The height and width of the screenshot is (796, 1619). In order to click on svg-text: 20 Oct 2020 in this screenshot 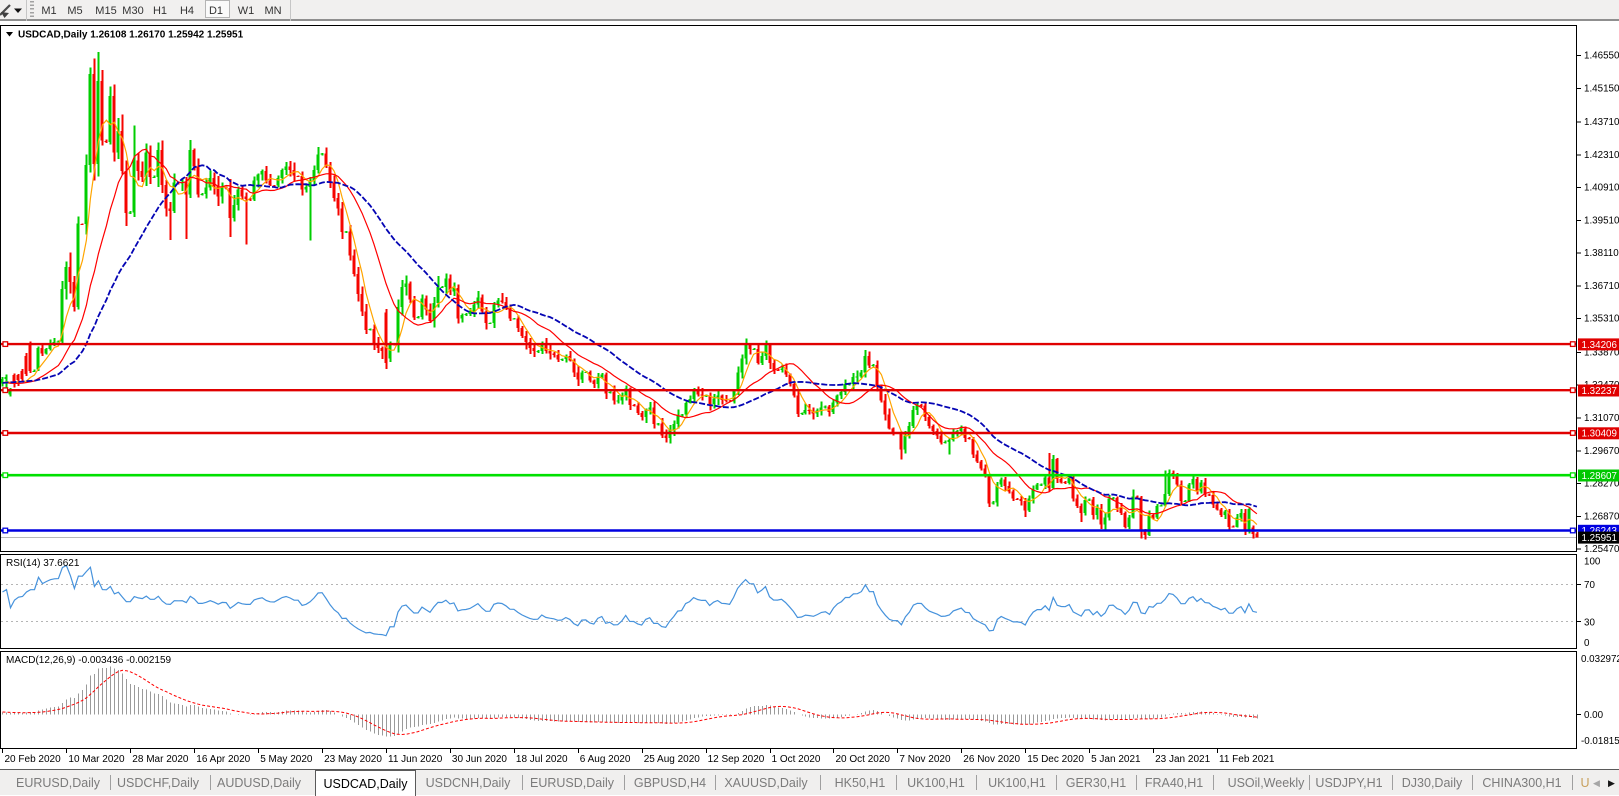, I will do `click(863, 759)`.